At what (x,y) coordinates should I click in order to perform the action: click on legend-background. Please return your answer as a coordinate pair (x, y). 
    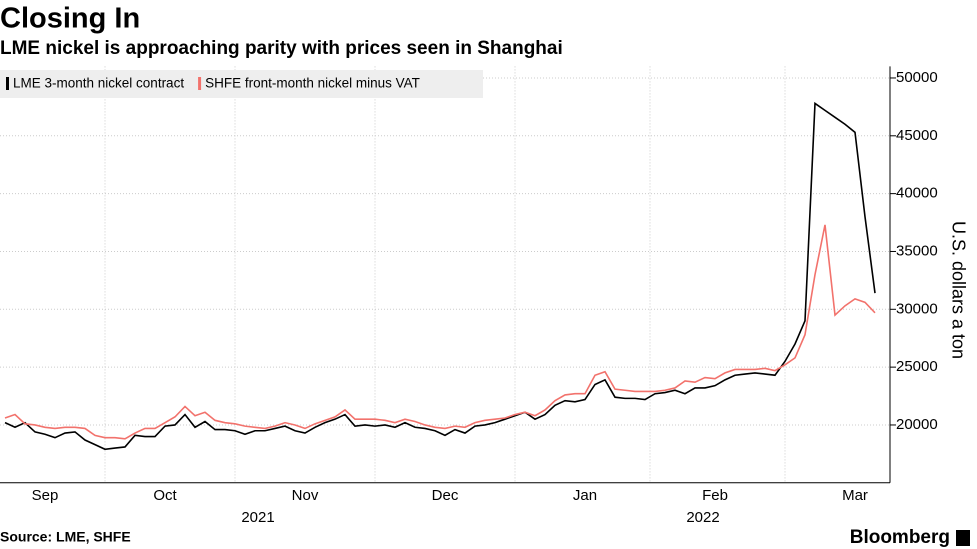
    Looking at the image, I should click on (241, 84).